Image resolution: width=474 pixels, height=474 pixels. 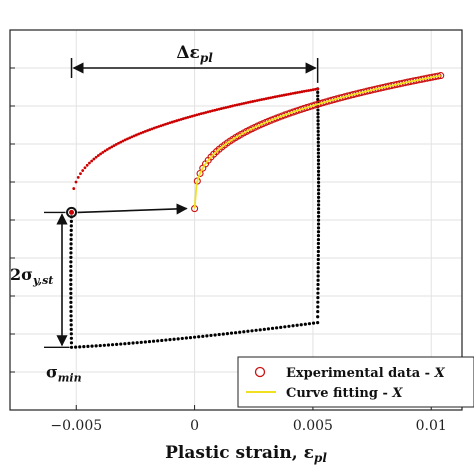 What do you see at coordinates (200, 173) in the screenshot?
I see `experimental-point` at bounding box center [200, 173].